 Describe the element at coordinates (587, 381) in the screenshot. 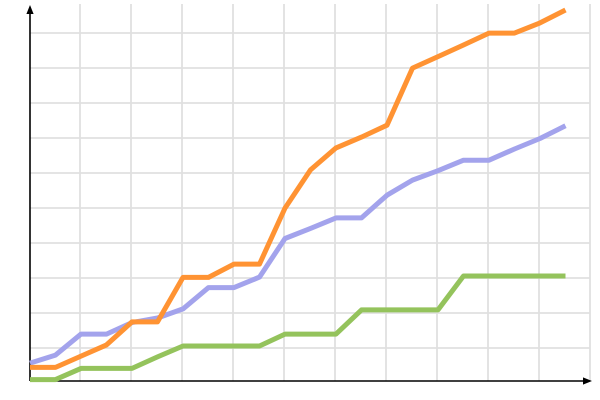

I see `x-axis-arrow-icon` at that location.